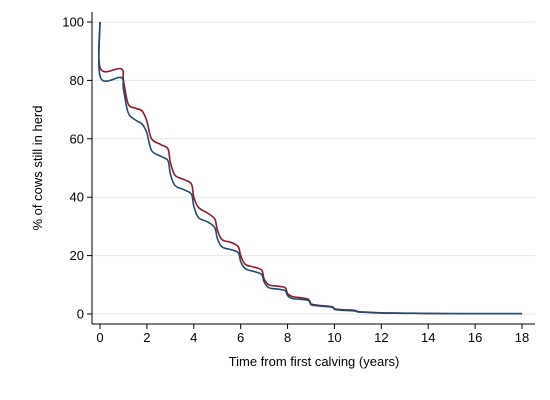 This screenshot has height=400, width=550. Describe the element at coordinates (240, 337) in the screenshot. I see `x-tick-label: 6` at that location.